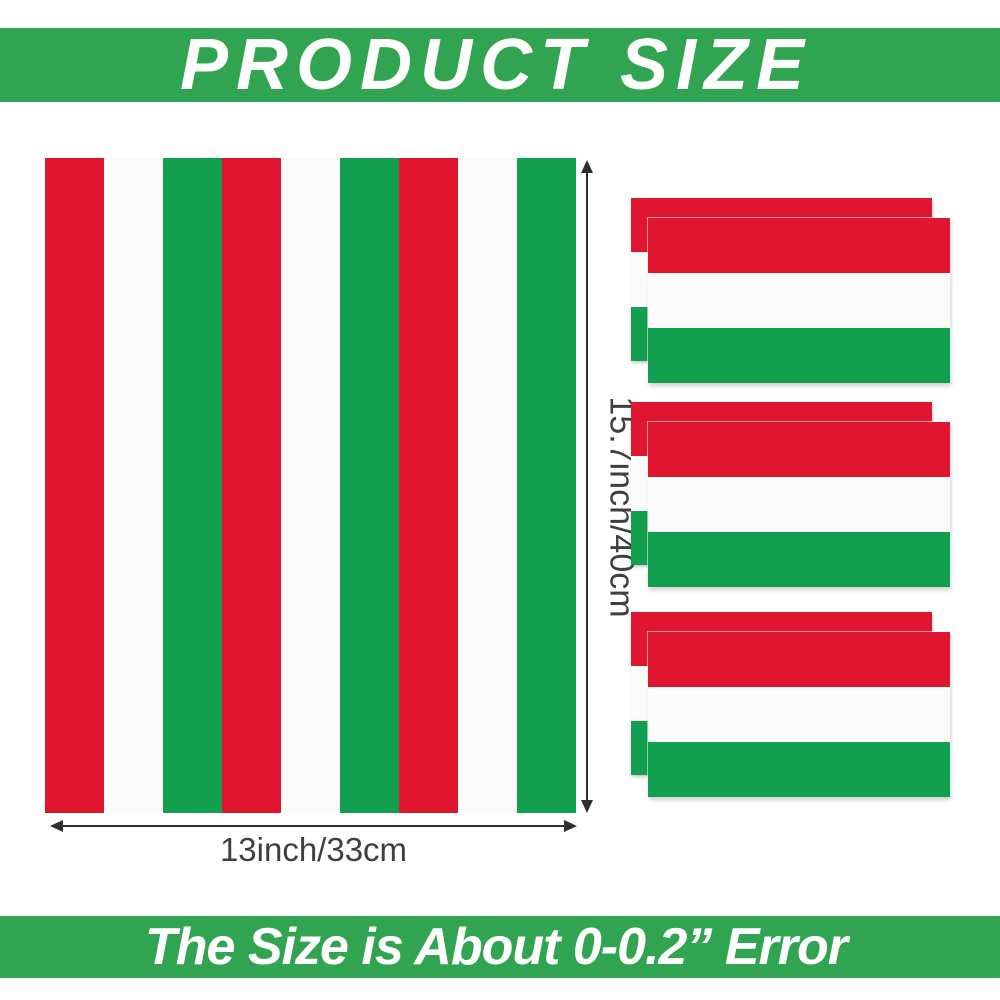 Image resolution: width=1000 pixels, height=1000 pixels. I want to click on width-dimension-label: 13inch/33cm, so click(313, 849).